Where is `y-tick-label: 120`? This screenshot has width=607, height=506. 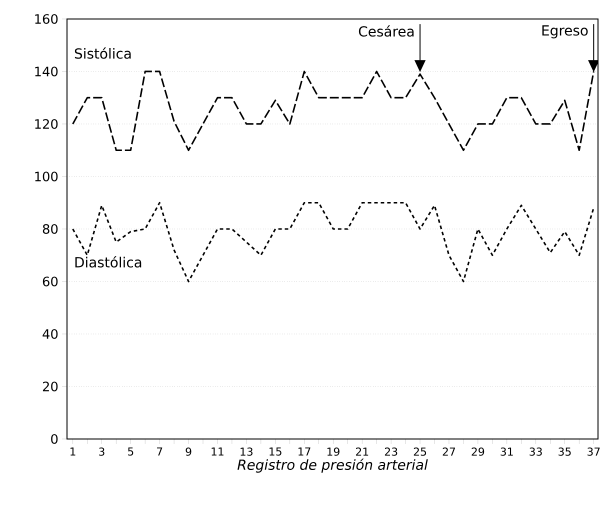 y-tick-label: 120 is located at coordinates (46, 124).